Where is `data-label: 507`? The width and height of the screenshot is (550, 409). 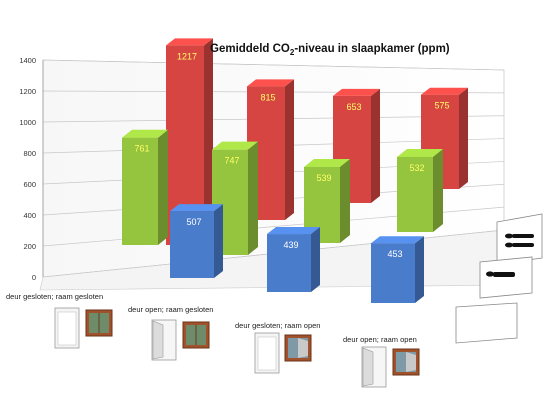
data-label: 507 is located at coordinates (193, 222).